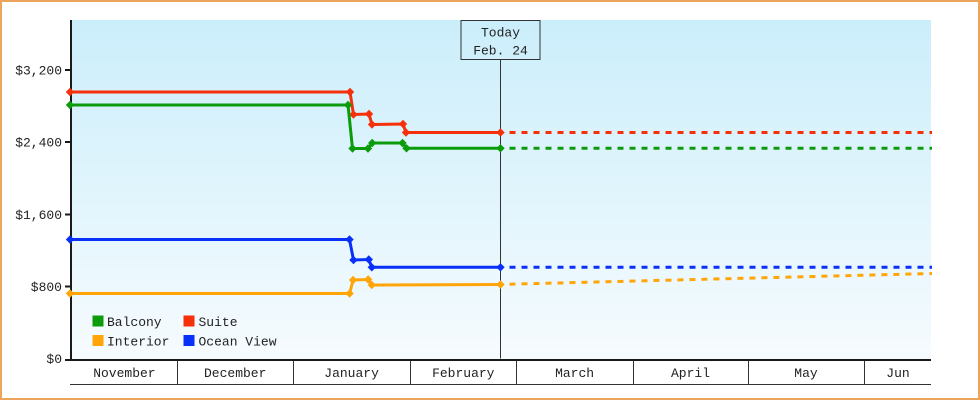 This screenshot has width=980, height=400. What do you see at coordinates (38, 71) in the screenshot?
I see `svg-text: $3,200` at bounding box center [38, 71].